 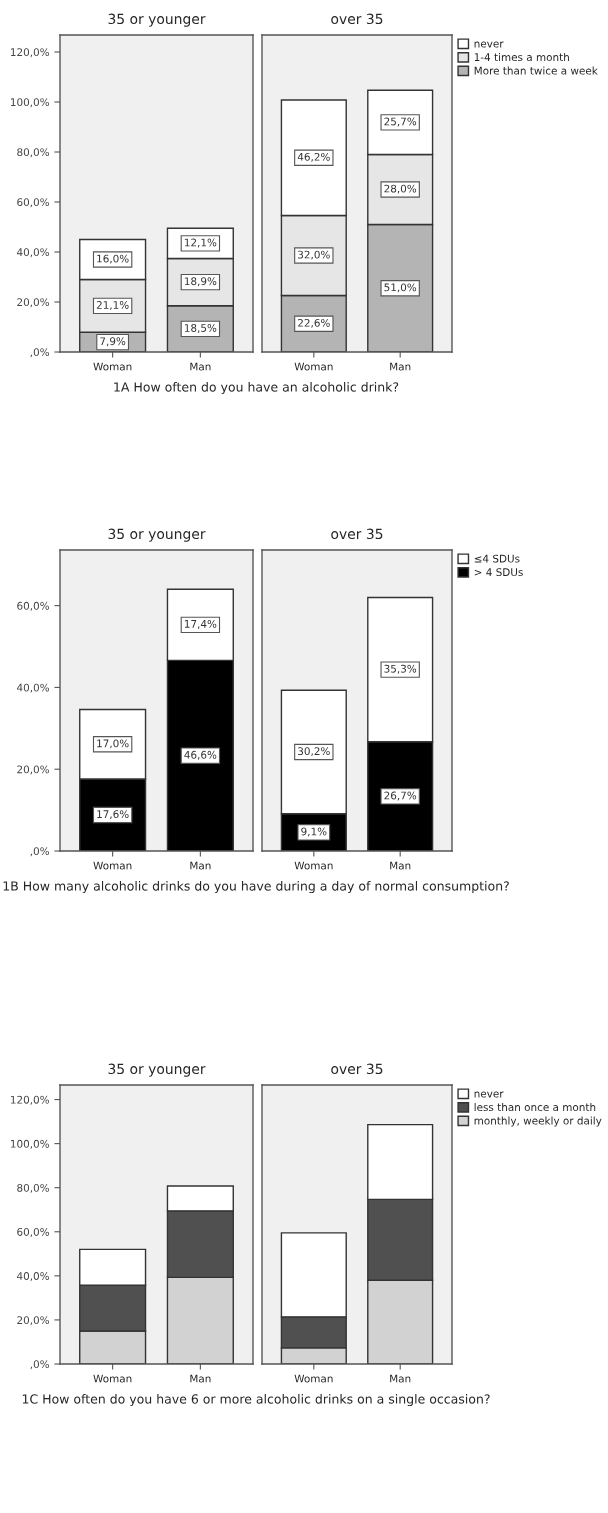 I want to click on data-label: 18,5%, so click(x=200, y=328).